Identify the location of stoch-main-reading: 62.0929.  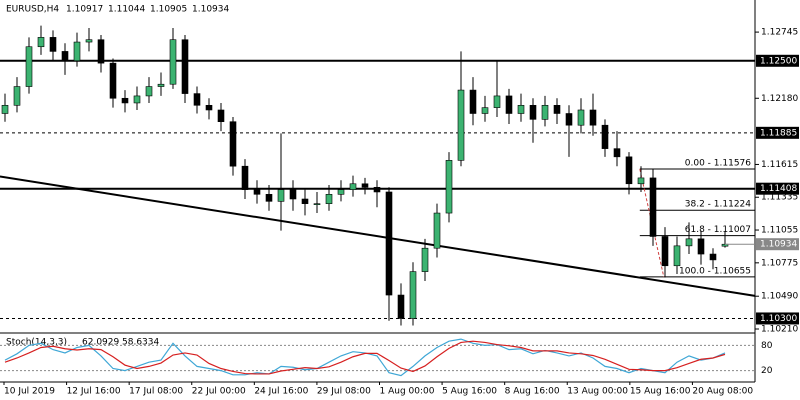
(100, 343).